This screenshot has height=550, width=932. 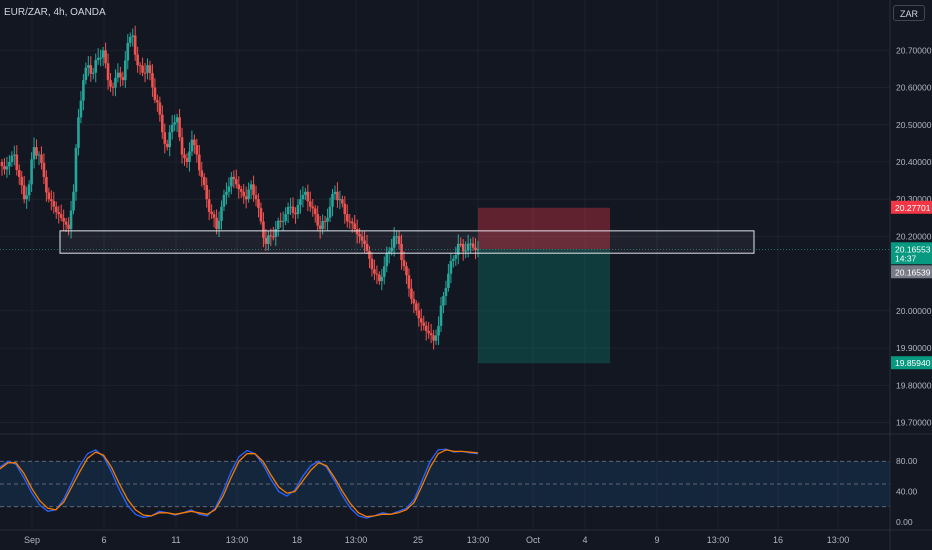 I want to click on support-zone-rectangle, so click(x=445, y=242).